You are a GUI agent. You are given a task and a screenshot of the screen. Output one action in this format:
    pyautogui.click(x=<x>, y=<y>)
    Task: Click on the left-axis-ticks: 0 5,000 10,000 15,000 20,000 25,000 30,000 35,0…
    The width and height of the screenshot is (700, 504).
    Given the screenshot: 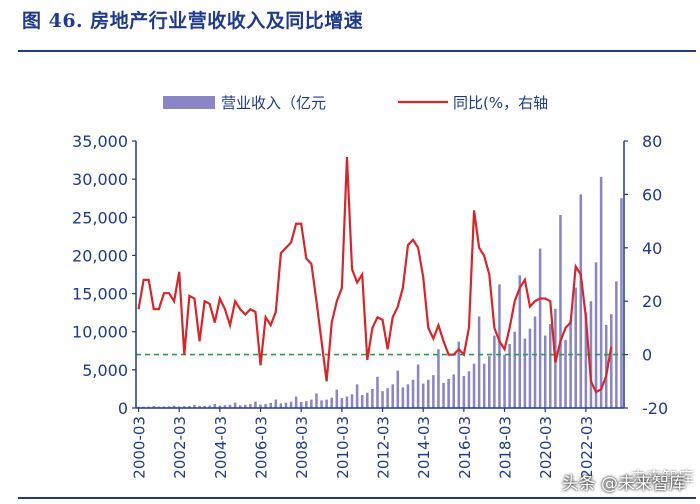 What is the action you would take?
    pyautogui.click(x=104, y=275)
    